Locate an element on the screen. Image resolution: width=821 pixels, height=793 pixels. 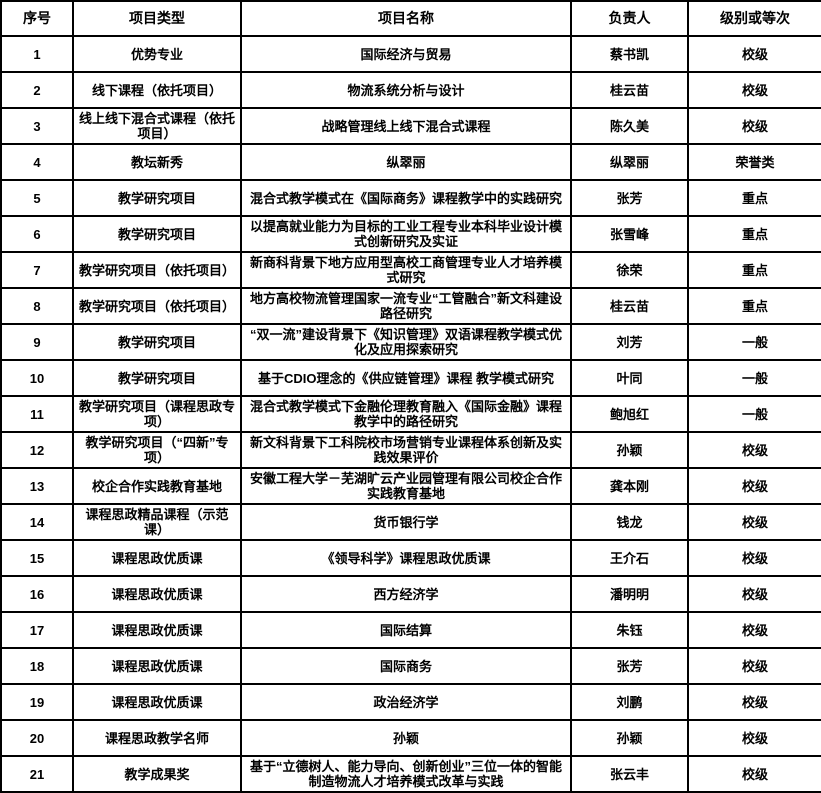
table-row: 14 课程思政精品课程（示范课） 货币银行学 钱龙 校级 is located at coordinates (410, 522).